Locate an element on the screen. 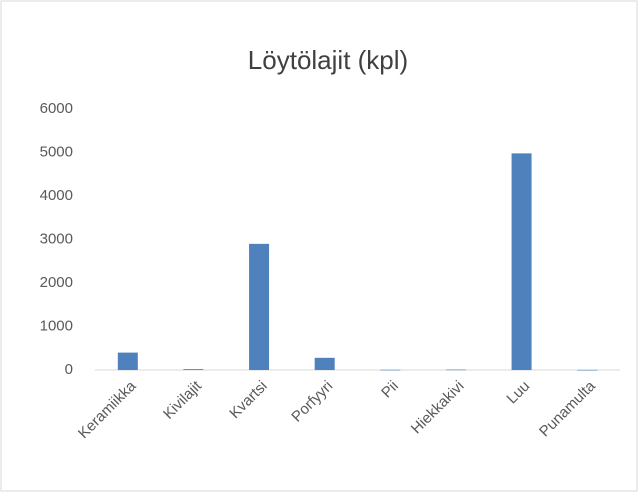 The width and height of the screenshot is (639, 498). chart-title: Löytölajit (kpl) is located at coordinates (328, 60).